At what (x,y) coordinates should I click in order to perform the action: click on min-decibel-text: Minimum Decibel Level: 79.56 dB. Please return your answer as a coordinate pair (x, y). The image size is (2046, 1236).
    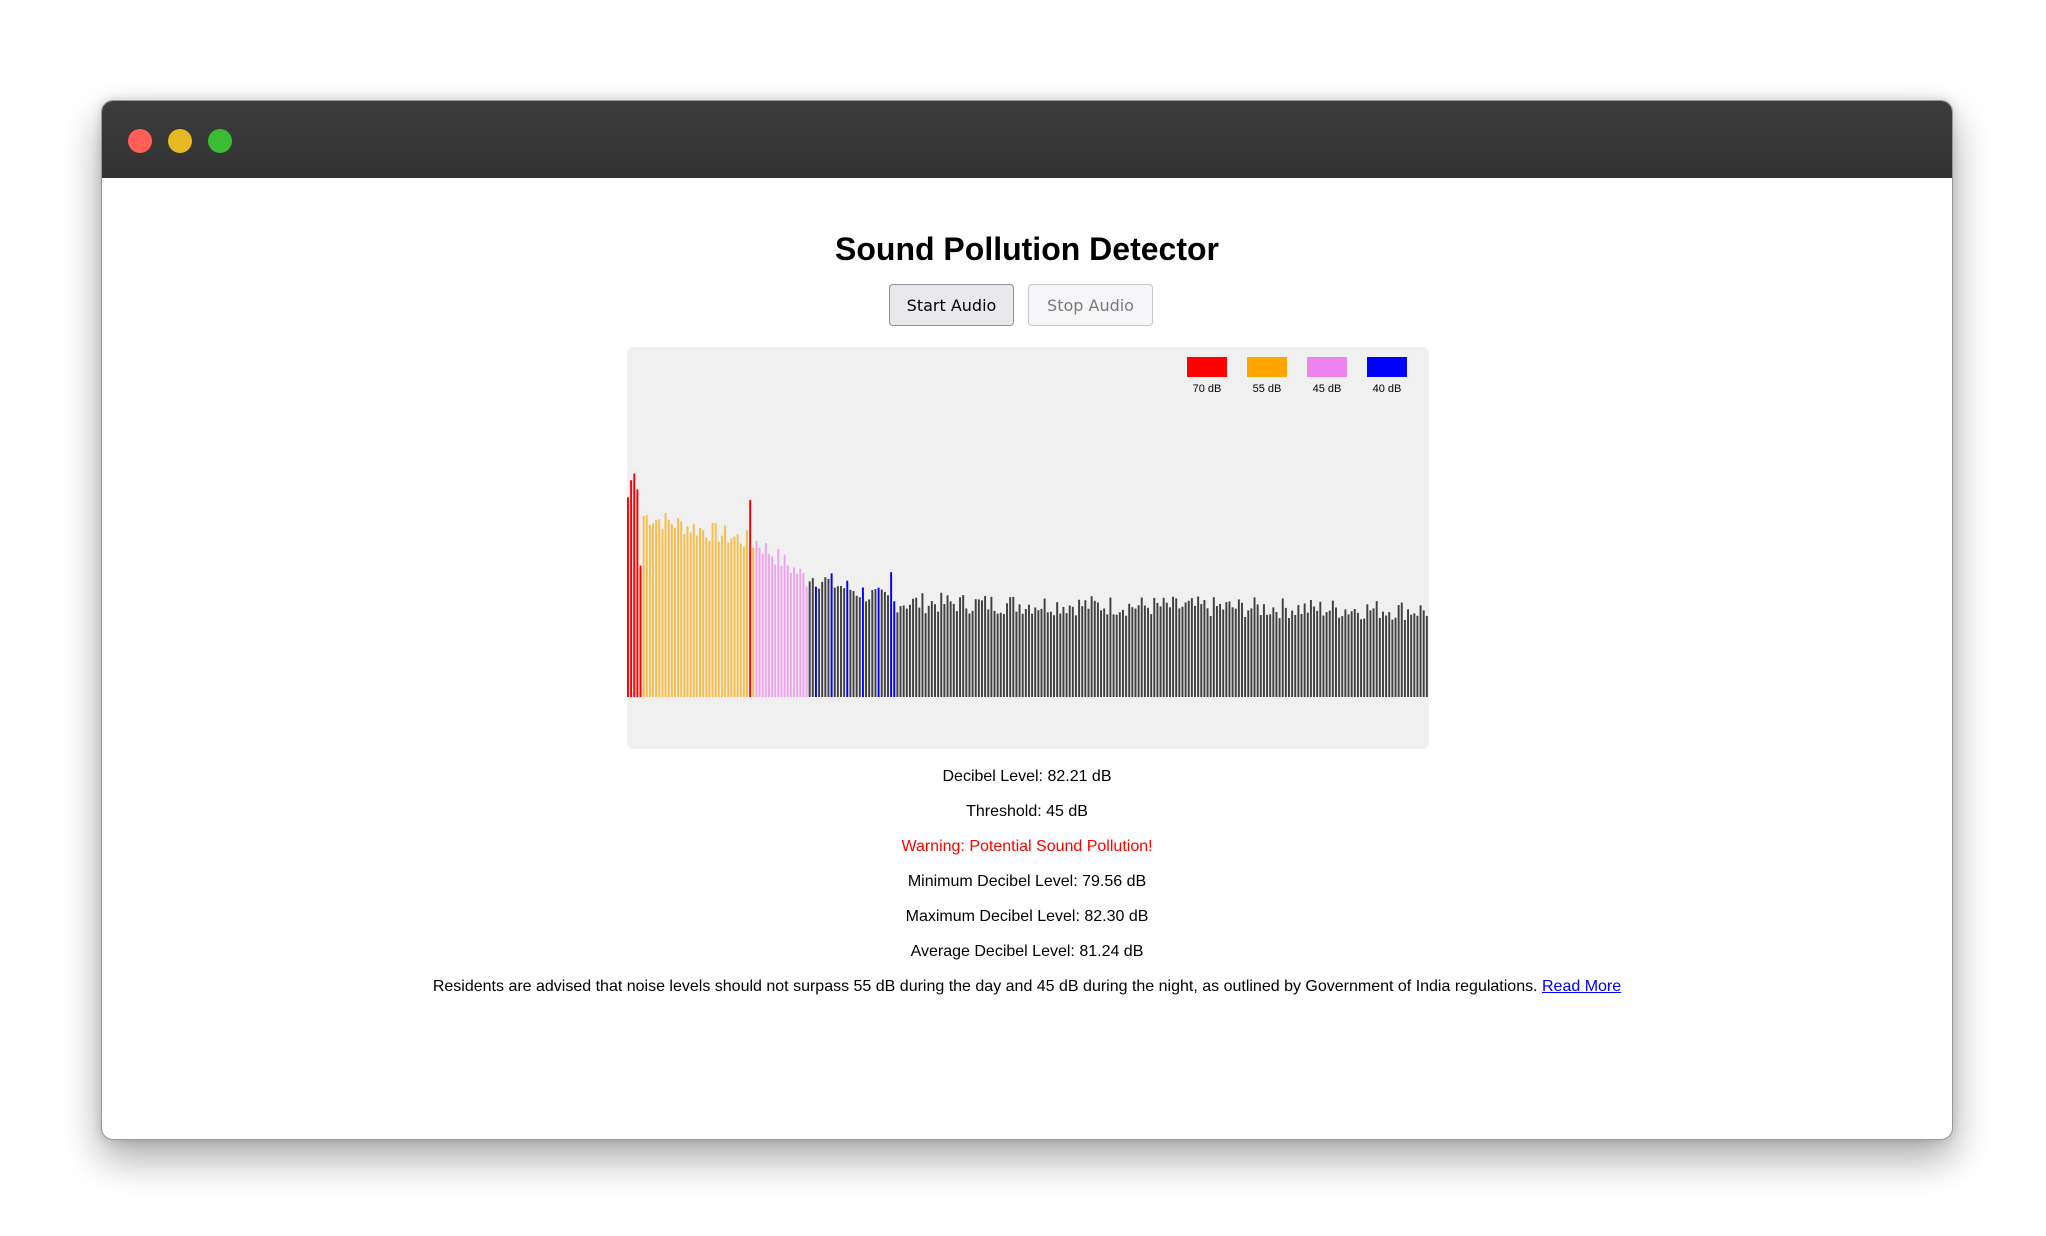
    Looking at the image, I should click on (1027, 881).